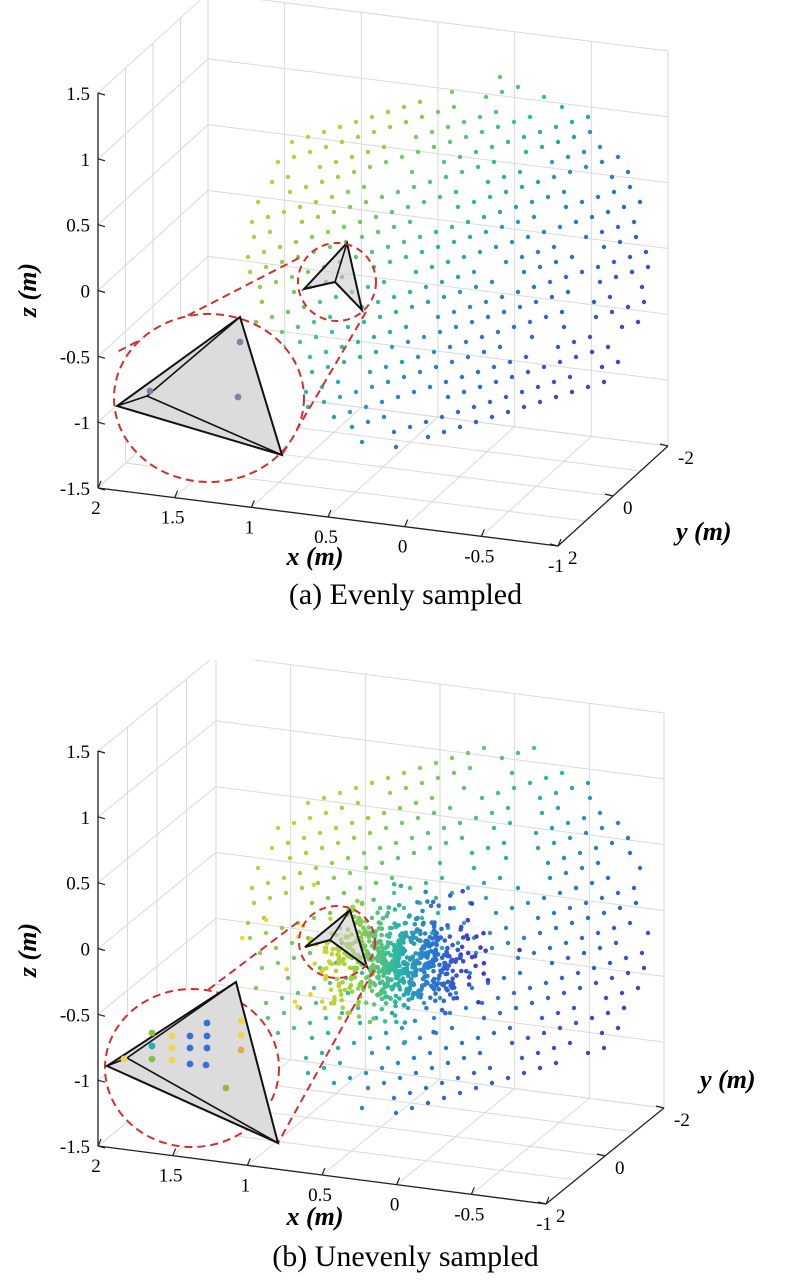 The height and width of the screenshot is (1288, 811). What do you see at coordinates (341, 262) in the screenshot?
I see `tetra-edge` at bounding box center [341, 262].